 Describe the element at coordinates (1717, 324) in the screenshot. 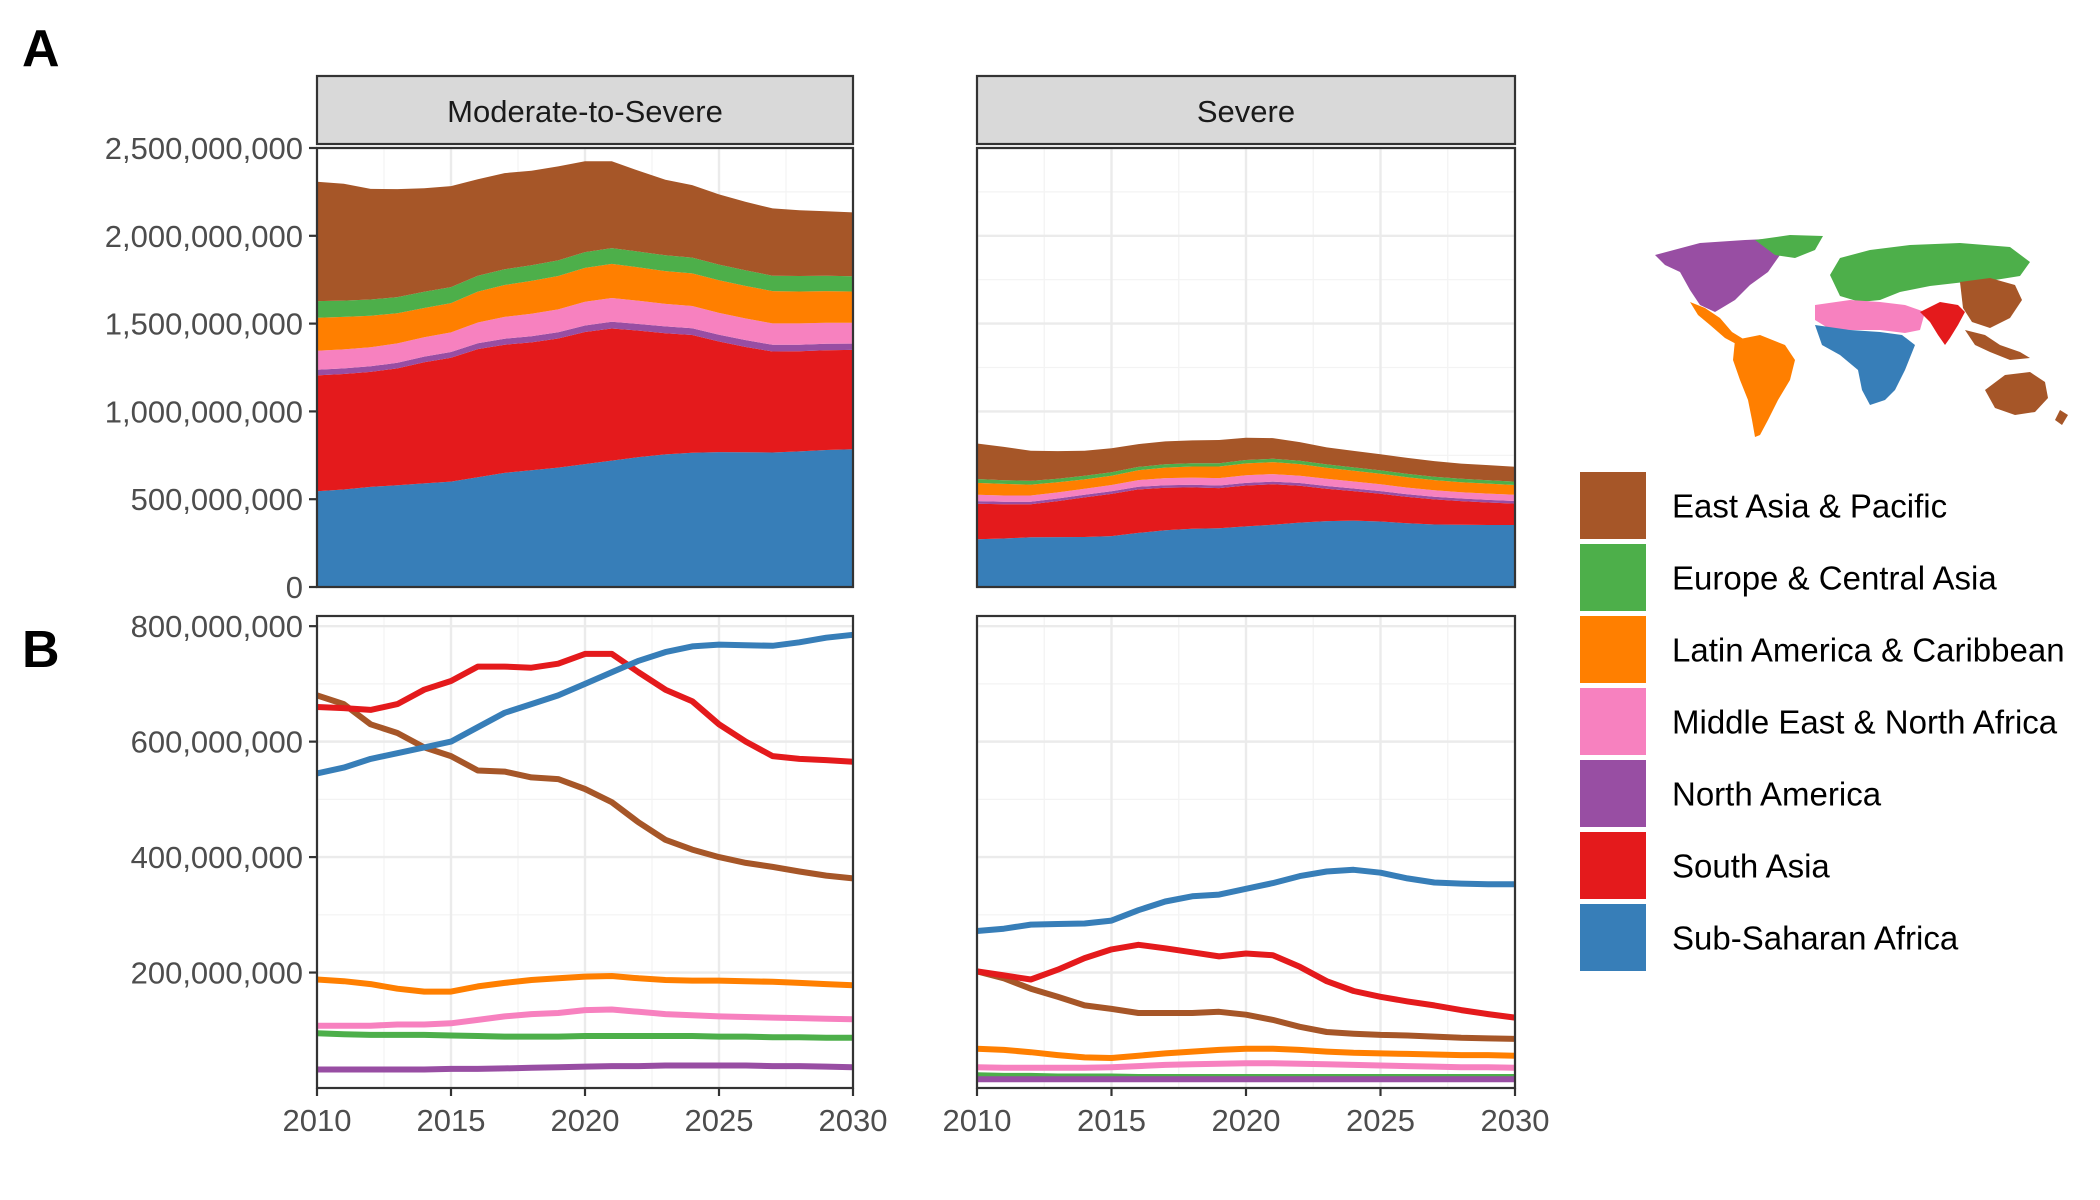

I see `map-central-america` at that location.